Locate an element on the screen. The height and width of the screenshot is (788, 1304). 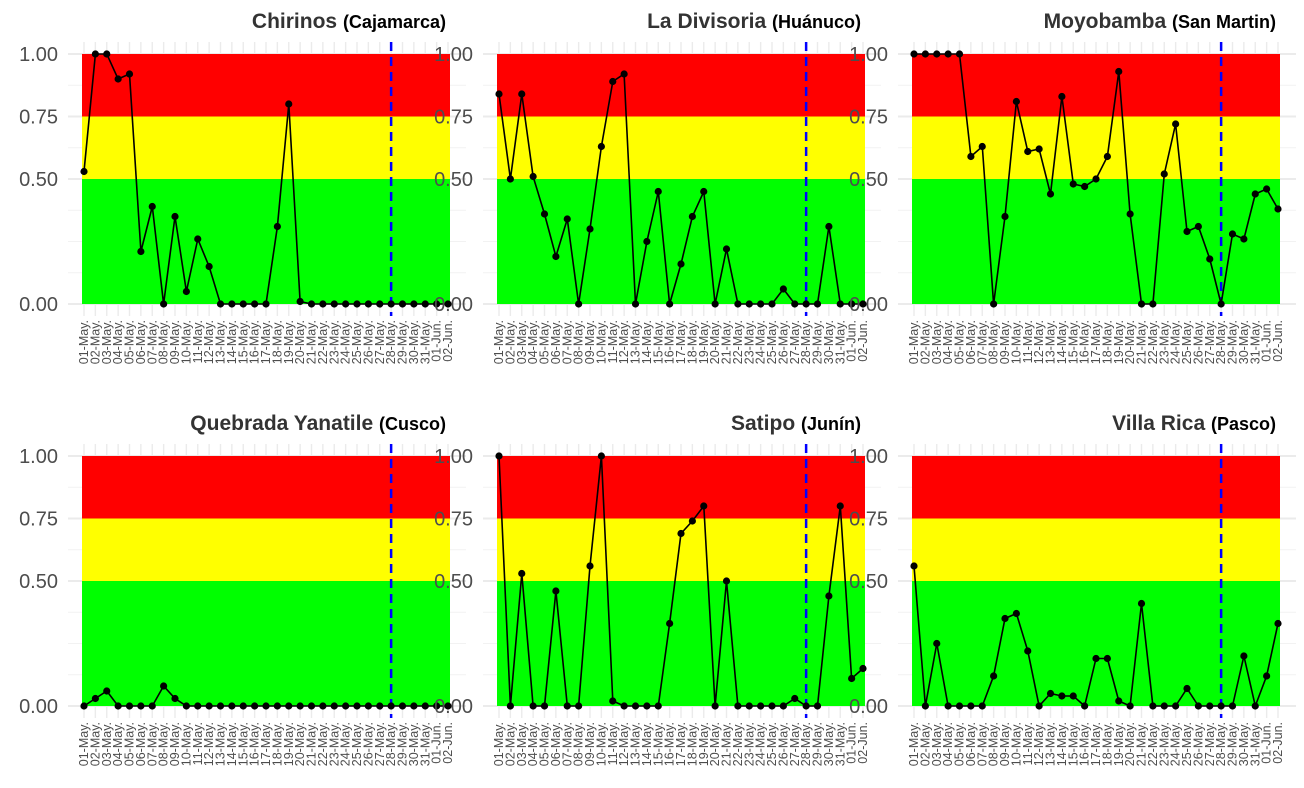
x-tick-label: 18-May. is located at coordinates (692, 342).